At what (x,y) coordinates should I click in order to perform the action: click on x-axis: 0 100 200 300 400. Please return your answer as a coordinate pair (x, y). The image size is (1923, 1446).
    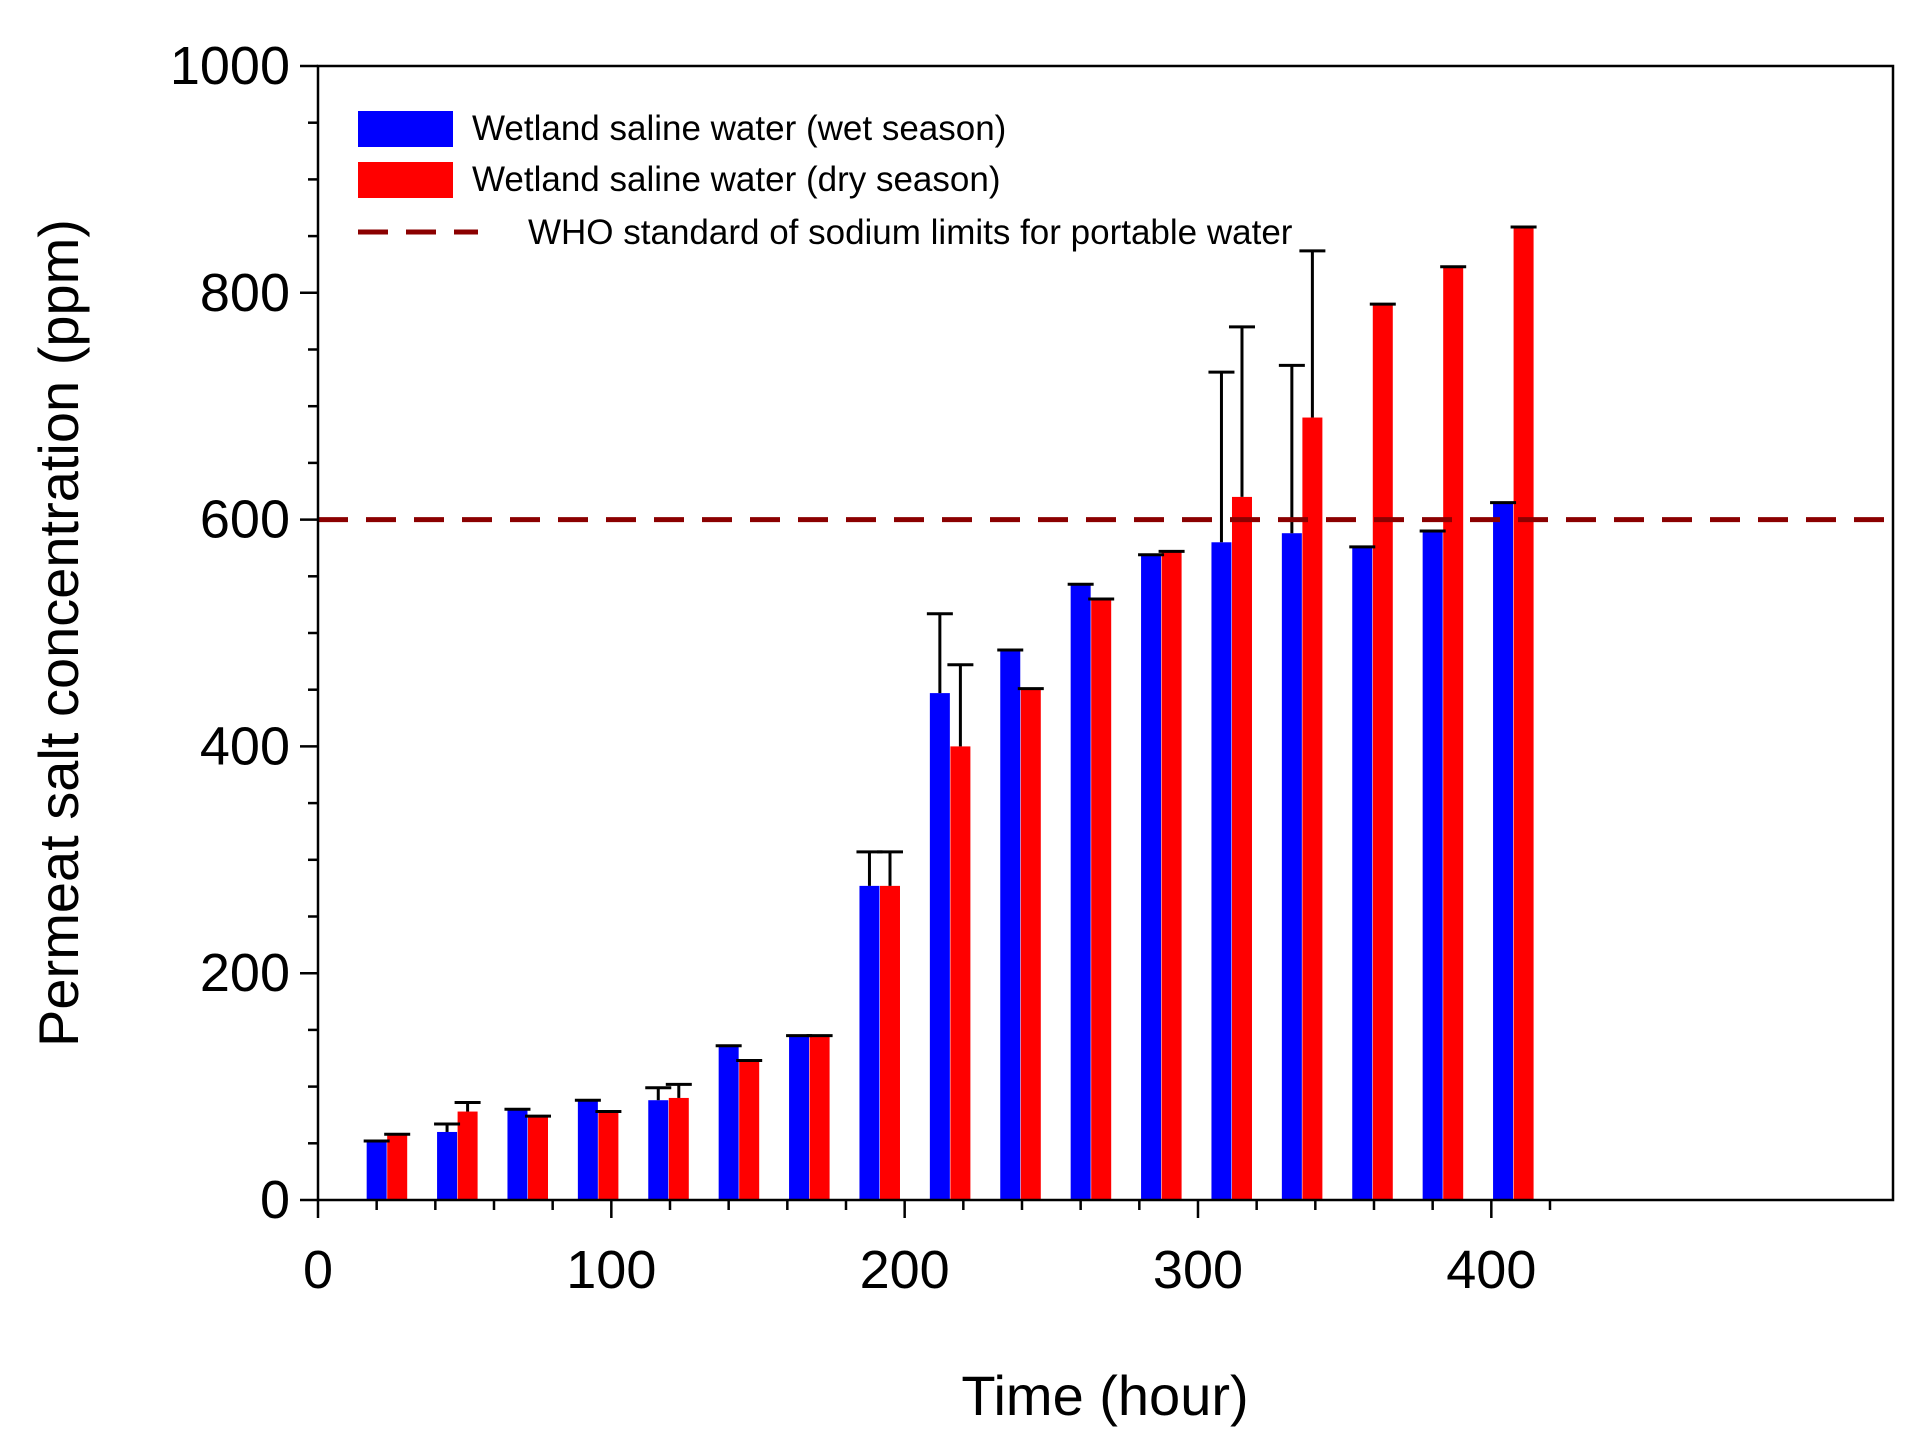
    Looking at the image, I should click on (927, 1250).